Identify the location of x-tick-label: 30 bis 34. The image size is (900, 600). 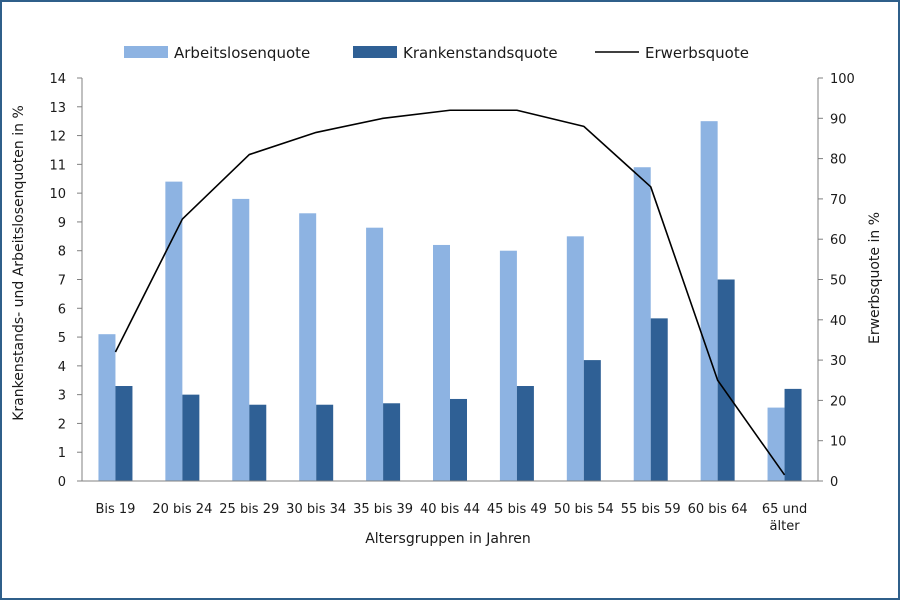
(316, 509).